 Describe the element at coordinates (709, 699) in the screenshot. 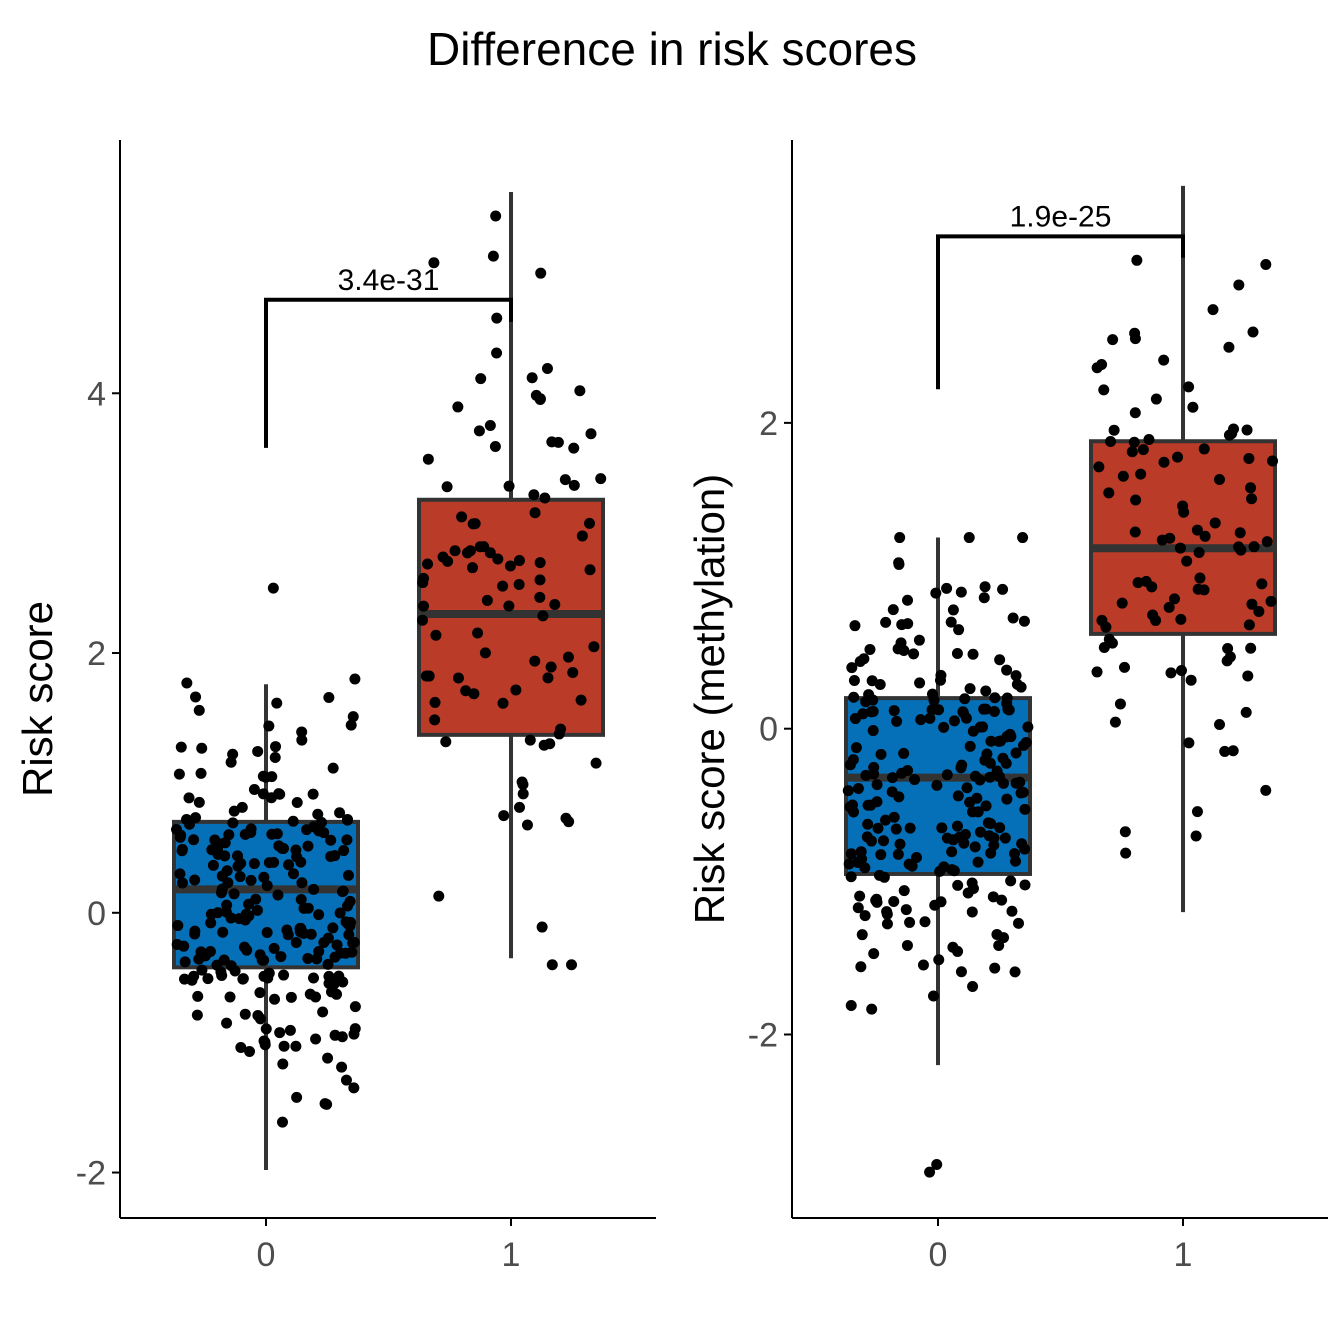

I see `y-axis-title: Risk score (methylation)` at that location.